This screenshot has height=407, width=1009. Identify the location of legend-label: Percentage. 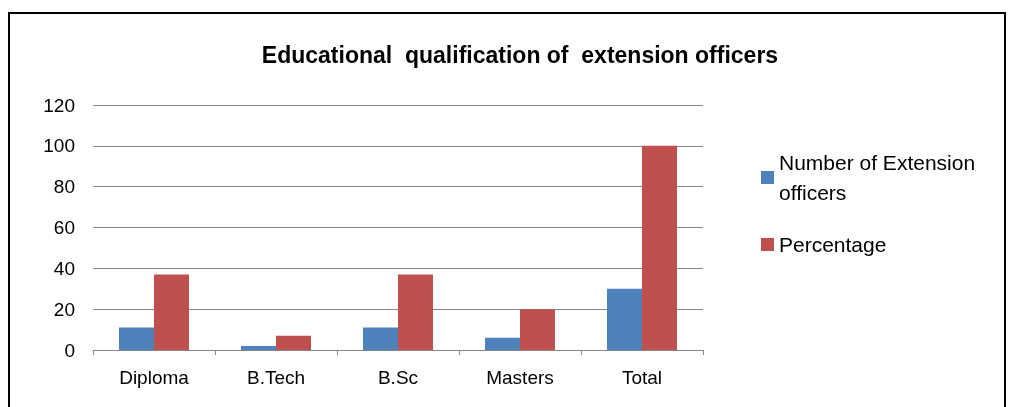
(833, 244).